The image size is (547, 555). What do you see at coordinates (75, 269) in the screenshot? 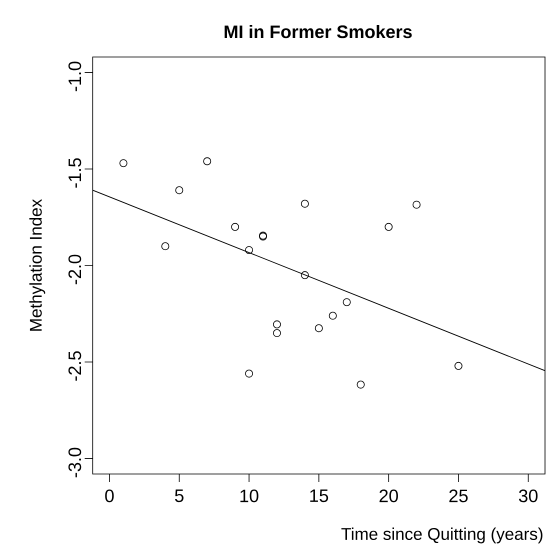
I see `y-tick-label: -2.0` at bounding box center [75, 269].